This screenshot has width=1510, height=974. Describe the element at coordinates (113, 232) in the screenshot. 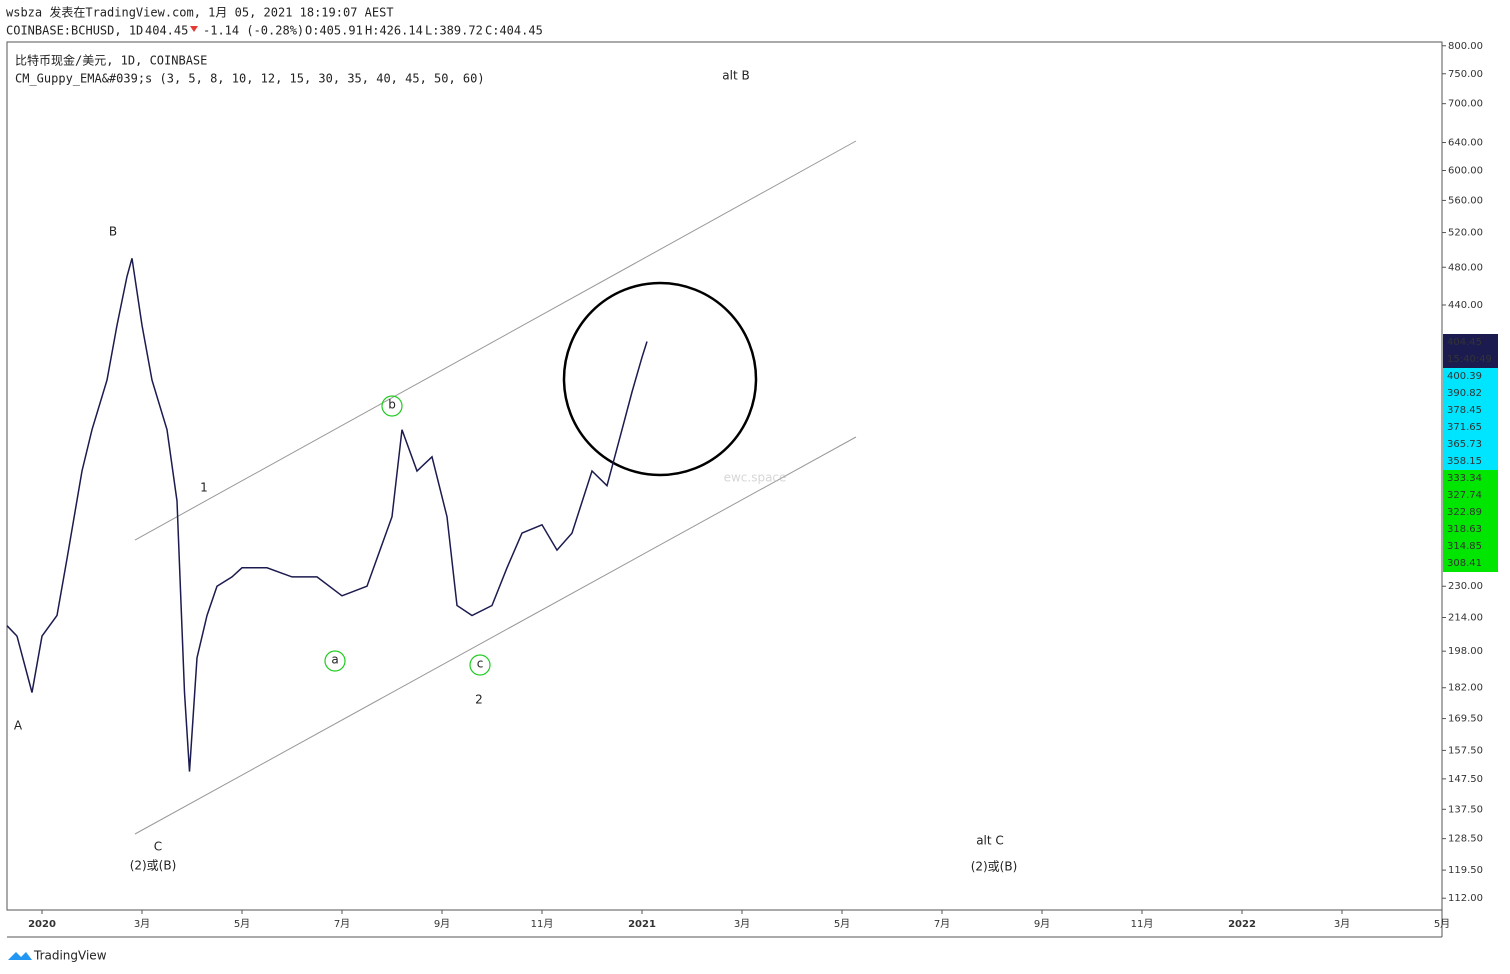

I see `wave-label: B` at that location.